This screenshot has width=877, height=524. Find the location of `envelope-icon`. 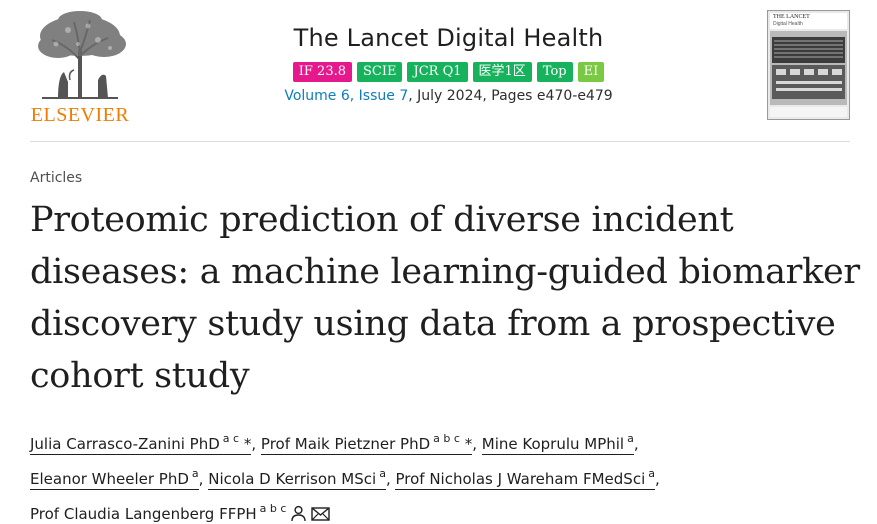

envelope-icon is located at coordinates (321, 514).